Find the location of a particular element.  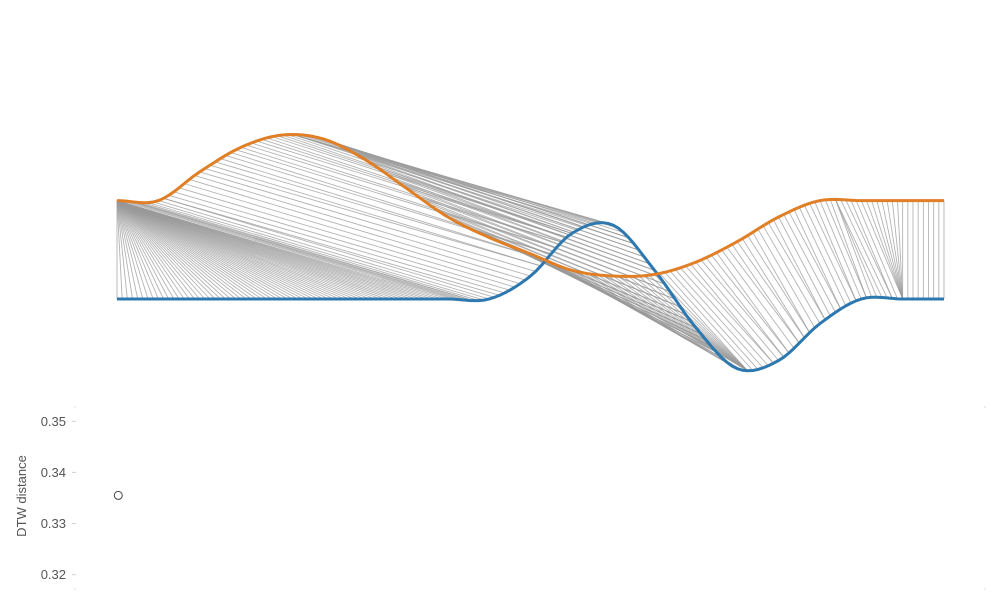

y-axis-label: DTW distance is located at coordinates (21, 496).